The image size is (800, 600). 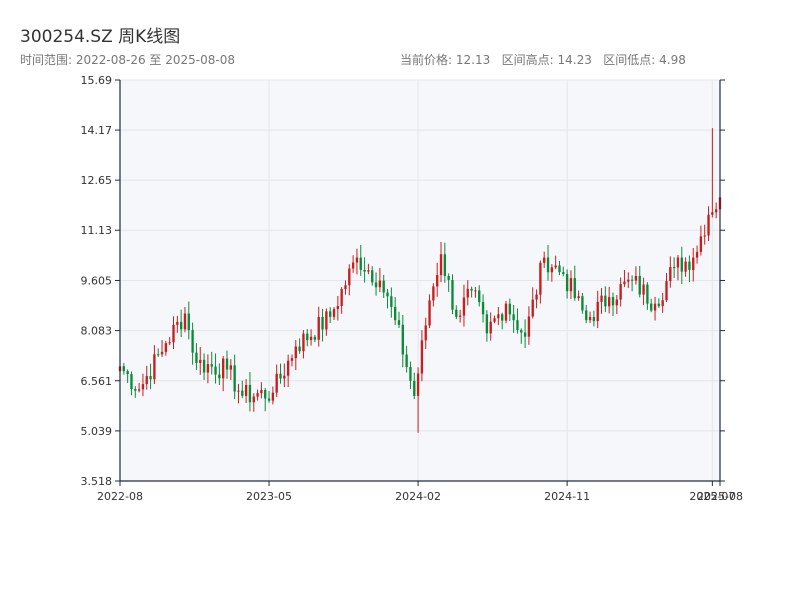 I want to click on y-tick-label: 11.13, so click(x=97, y=230).